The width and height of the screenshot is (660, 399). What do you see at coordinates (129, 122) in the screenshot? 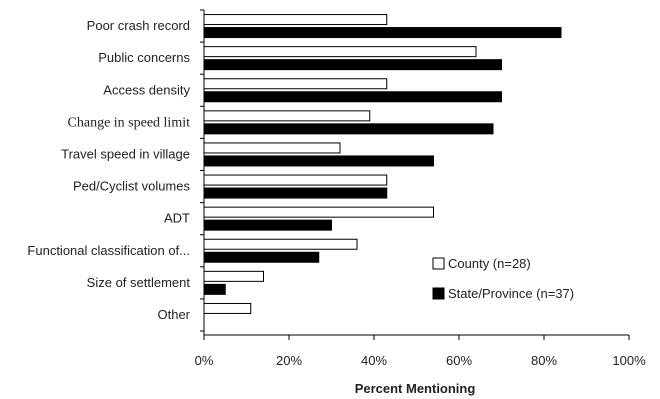
I see `category-label: Change in speed limit` at bounding box center [129, 122].